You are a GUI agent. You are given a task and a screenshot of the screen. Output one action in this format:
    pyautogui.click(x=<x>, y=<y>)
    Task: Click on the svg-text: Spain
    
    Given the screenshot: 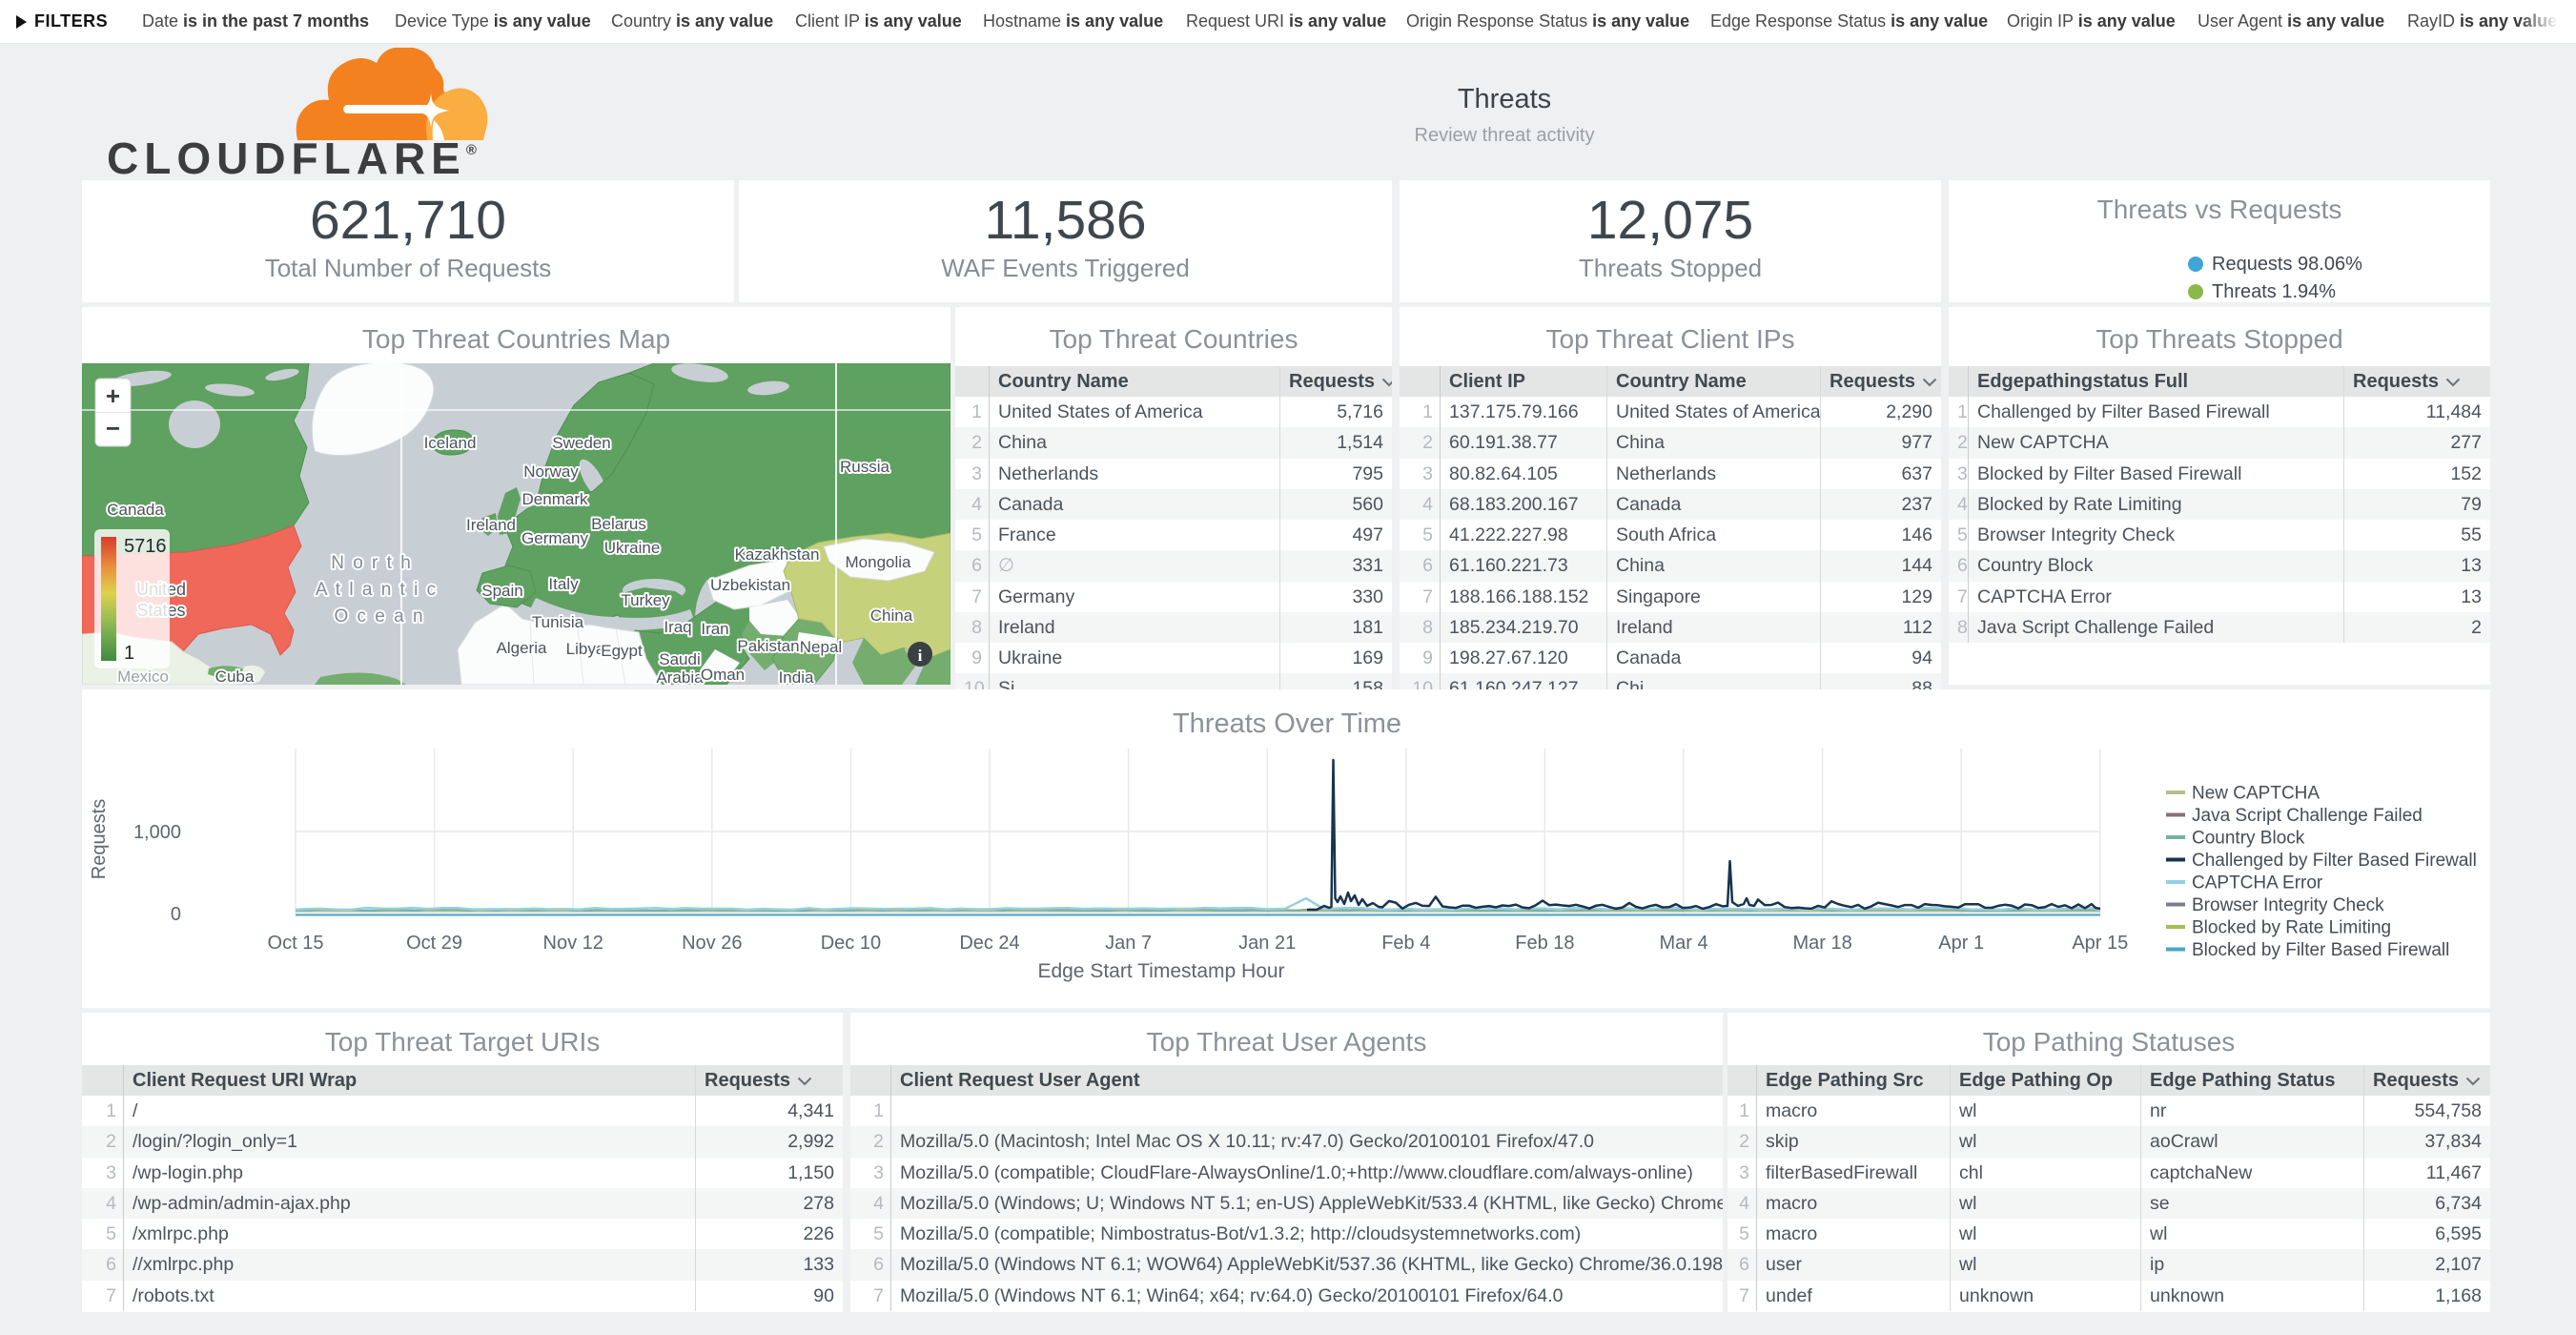 What is the action you would take?
    pyautogui.click(x=501, y=591)
    